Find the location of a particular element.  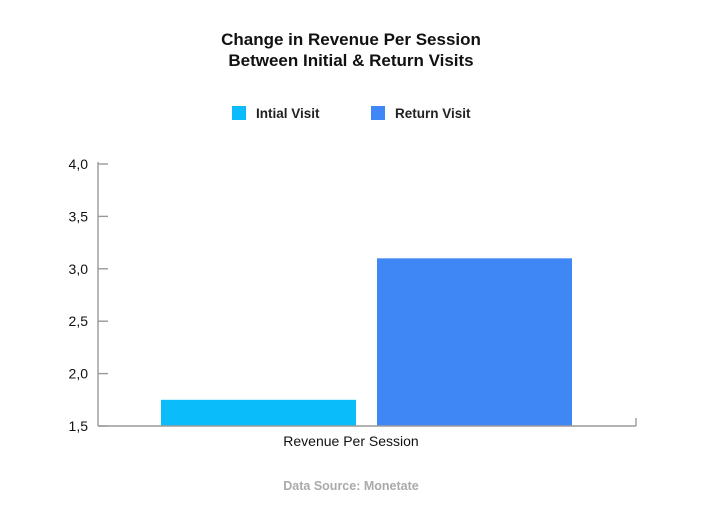

y-tick-label: 4,0 is located at coordinates (79, 164).